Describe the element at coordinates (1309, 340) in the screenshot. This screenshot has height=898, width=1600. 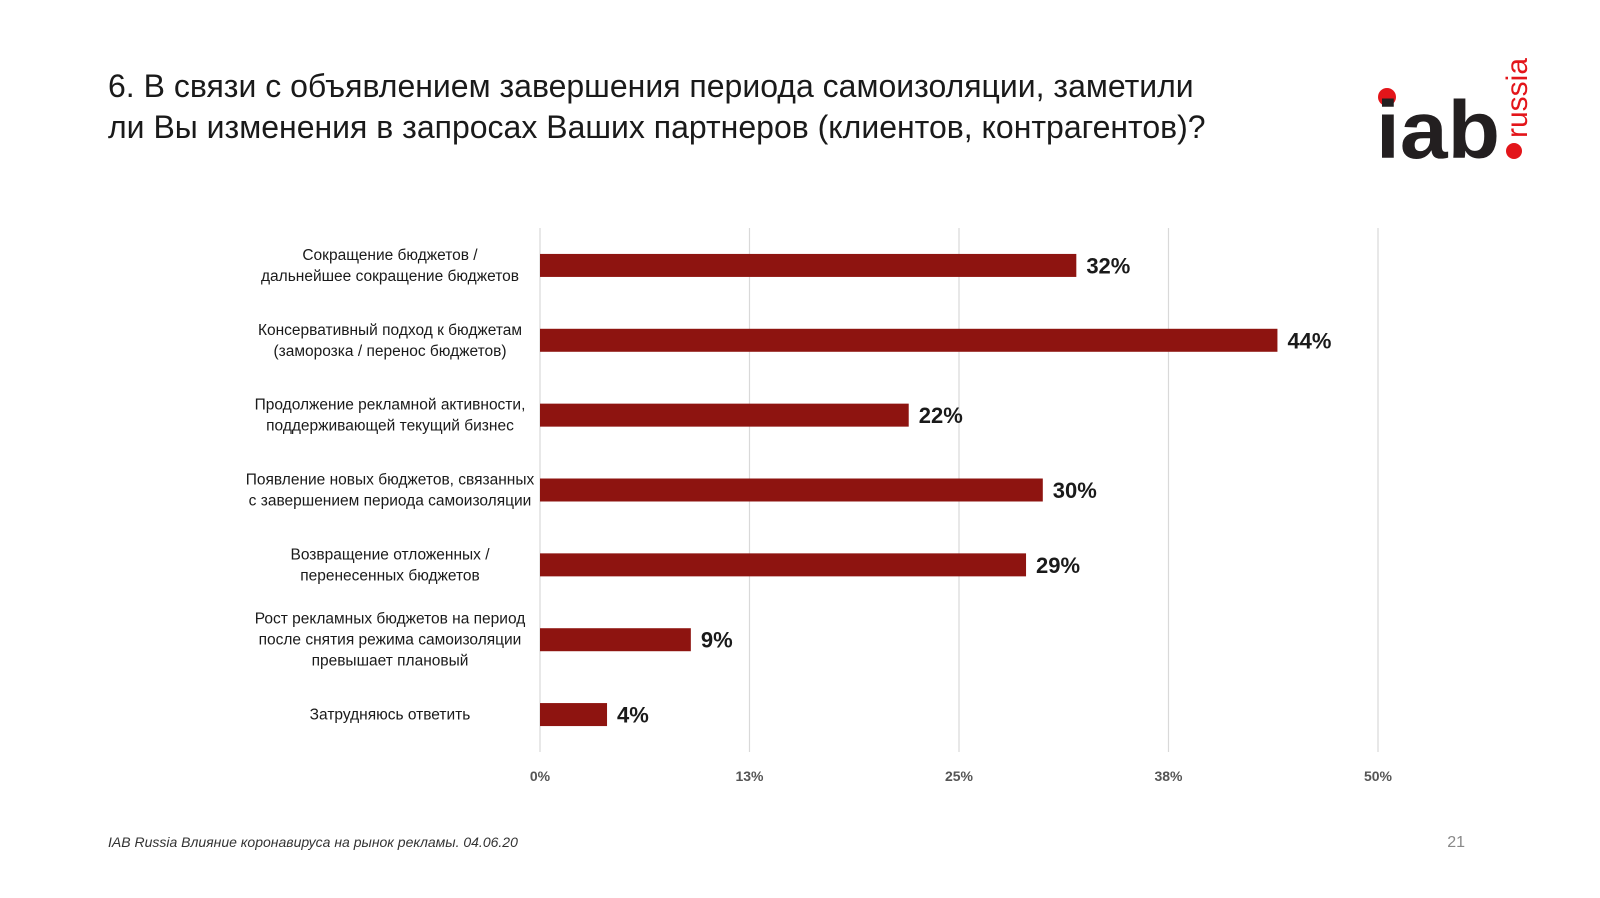
I see `bar-value-label: 44%` at that location.